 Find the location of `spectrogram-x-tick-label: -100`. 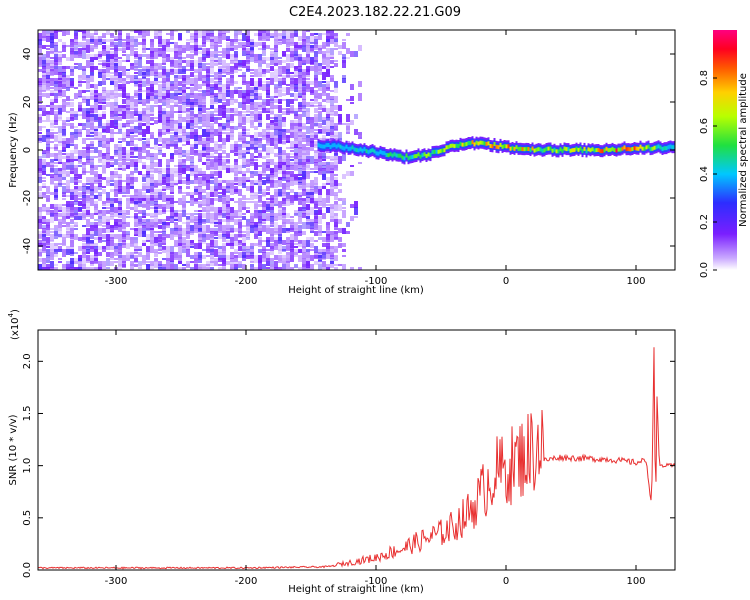

spectrogram-x-tick-label: -100 is located at coordinates (376, 281).